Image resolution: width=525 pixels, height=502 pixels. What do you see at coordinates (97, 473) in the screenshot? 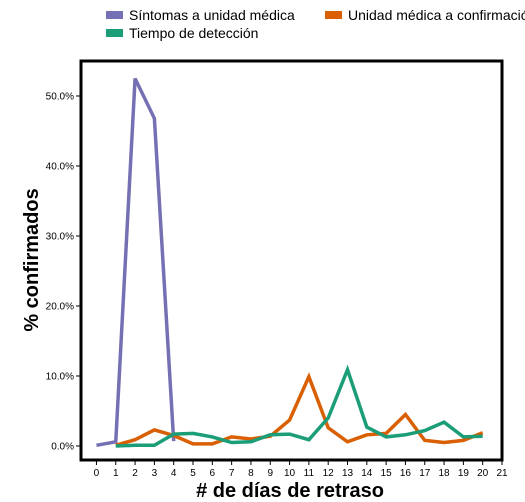
I see `x-tick-label: 0` at bounding box center [97, 473].